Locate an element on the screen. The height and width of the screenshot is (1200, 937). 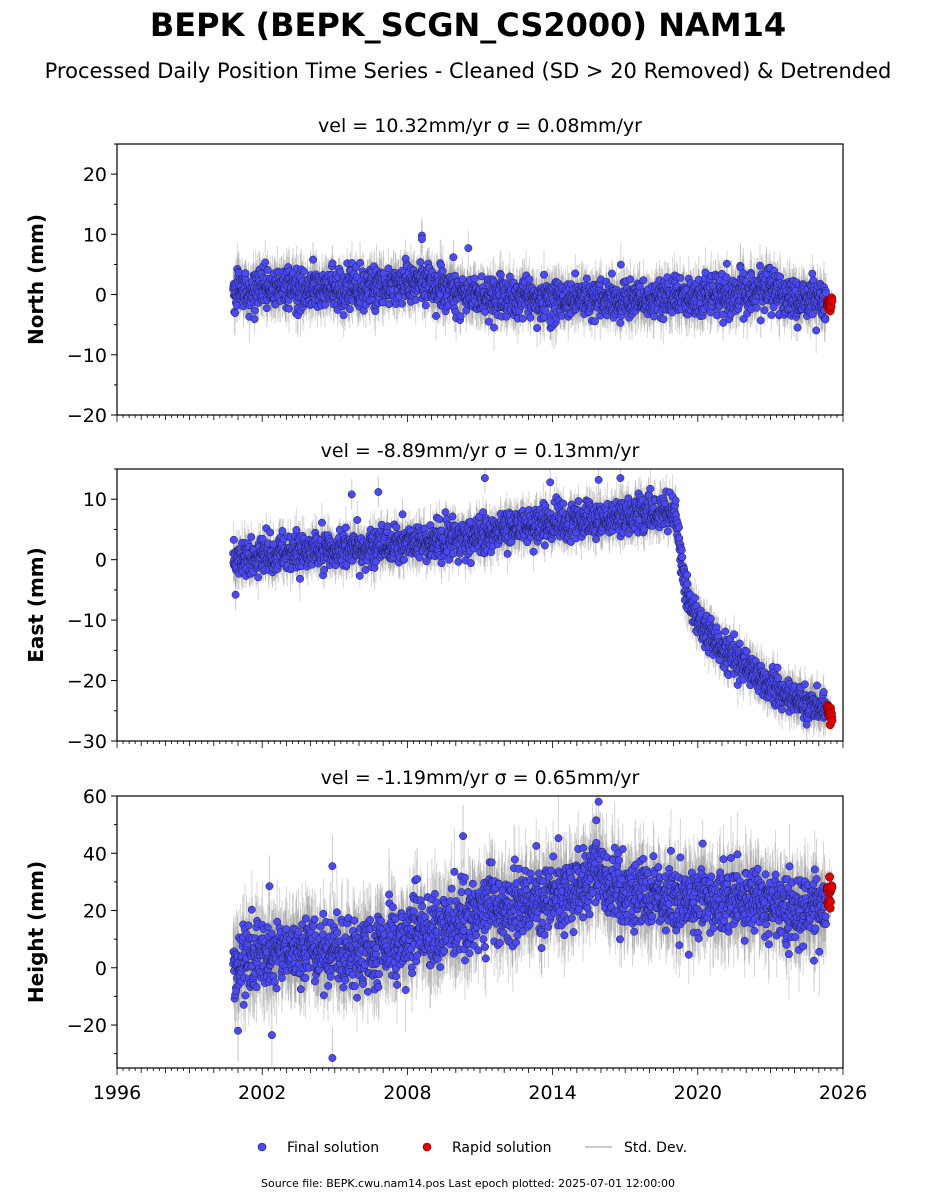
north-x-ticks is located at coordinates (480, 418).